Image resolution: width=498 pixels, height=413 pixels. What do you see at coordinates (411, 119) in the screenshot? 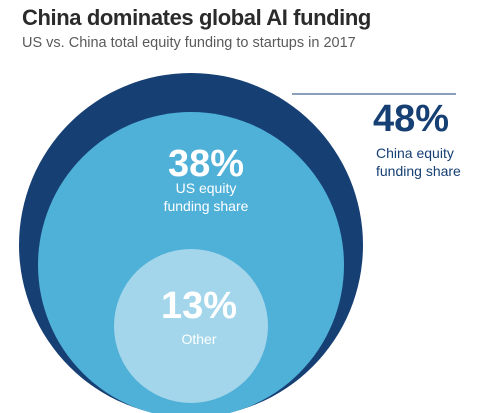
I see `china-value-label: 48%` at bounding box center [411, 119].